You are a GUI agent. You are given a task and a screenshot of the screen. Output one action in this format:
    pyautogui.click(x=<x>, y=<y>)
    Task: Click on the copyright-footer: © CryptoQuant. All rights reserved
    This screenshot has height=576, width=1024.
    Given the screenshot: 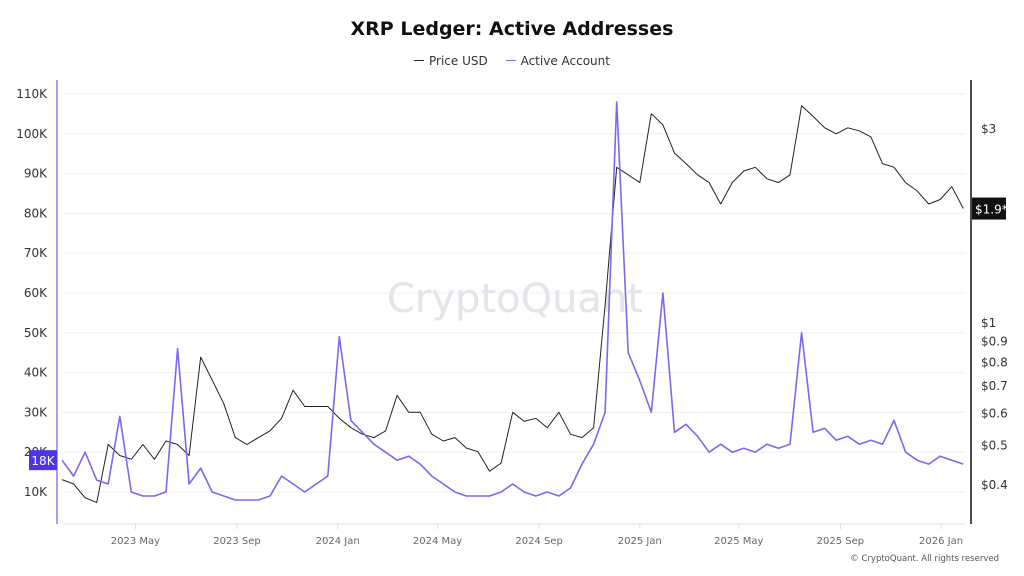 What is the action you would take?
    pyautogui.click(x=924, y=559)
    